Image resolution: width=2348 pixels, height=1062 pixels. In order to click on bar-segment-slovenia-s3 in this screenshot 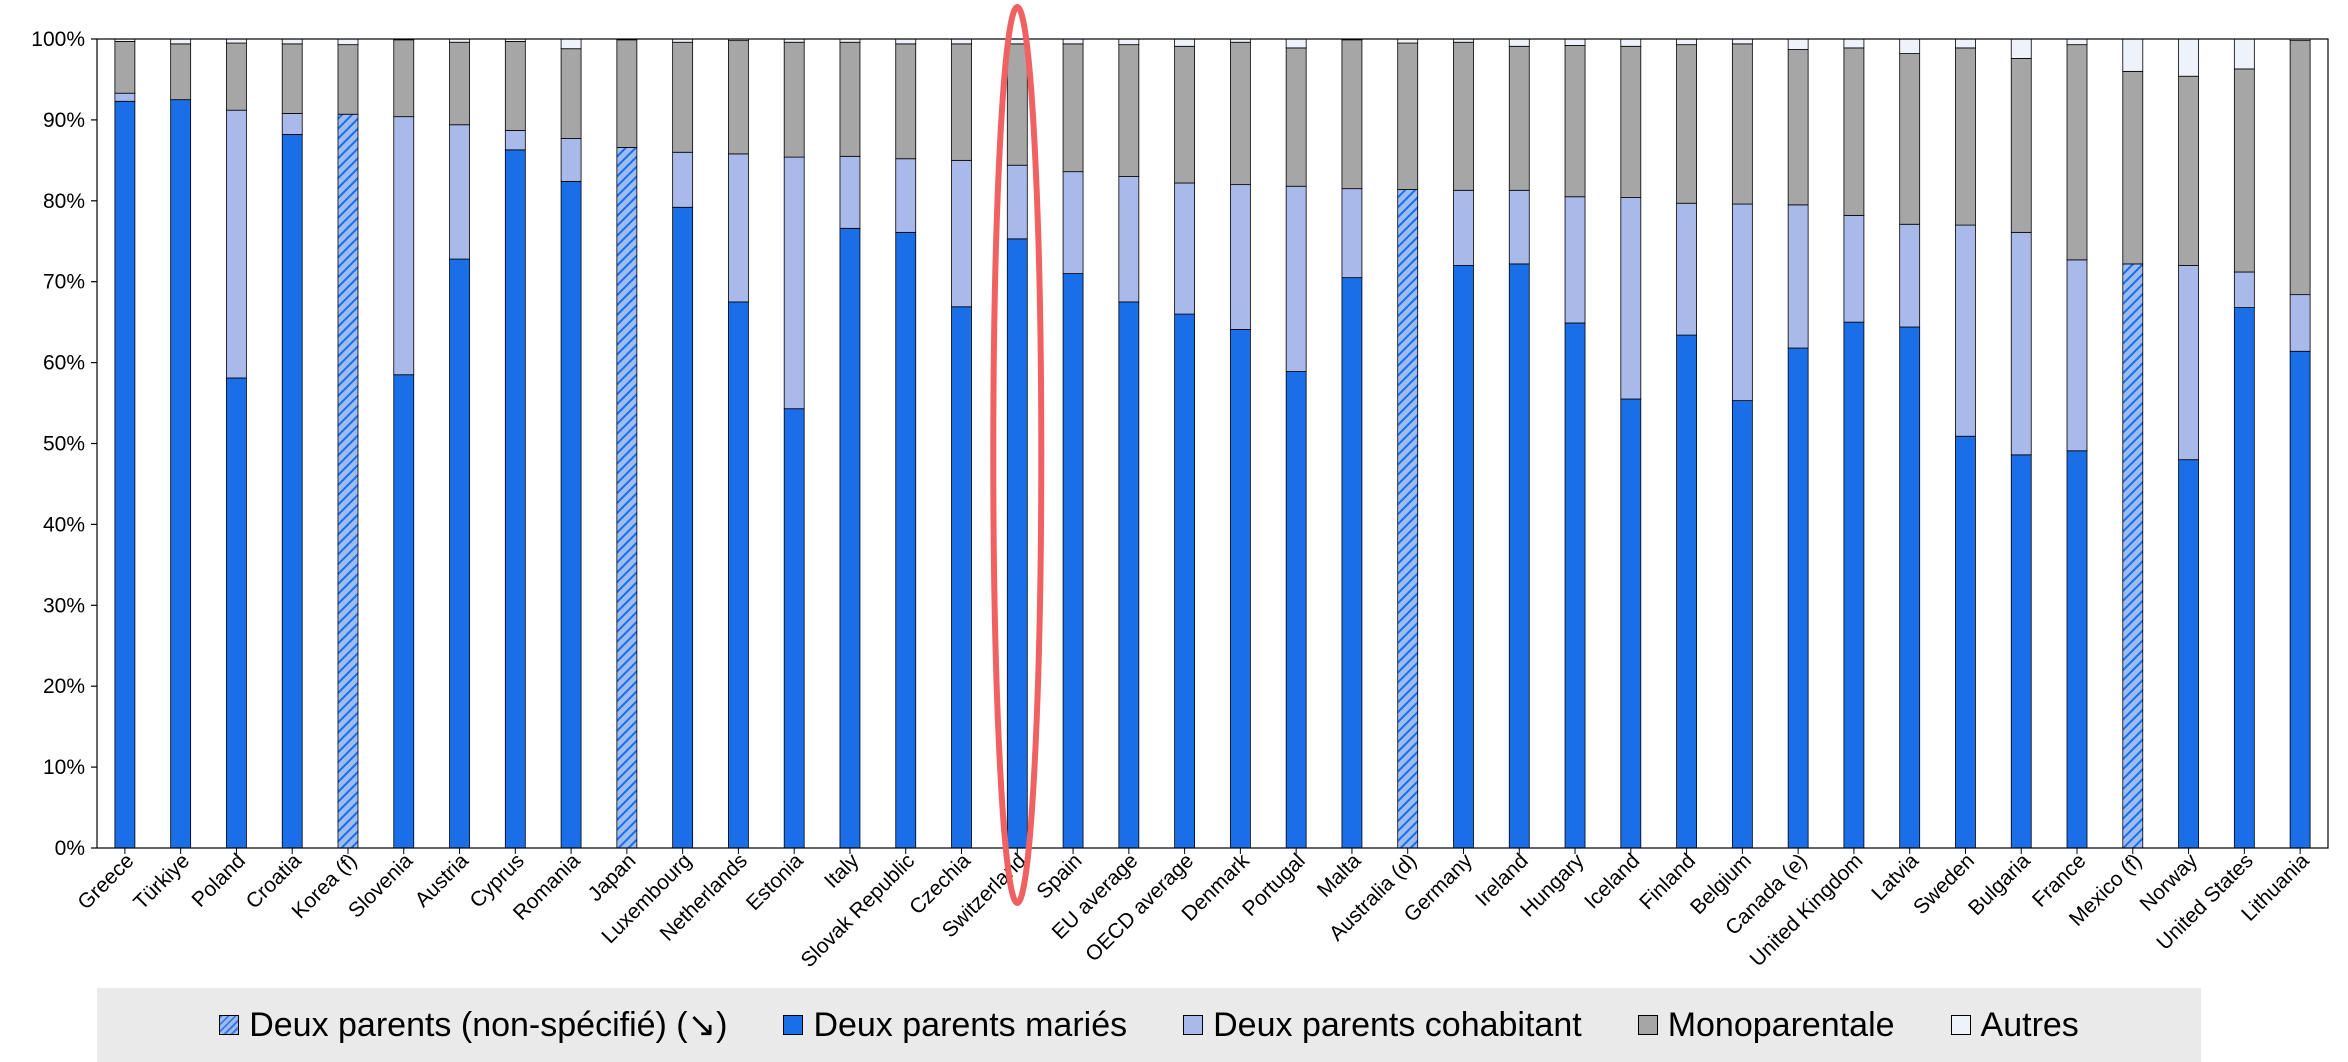, I will do `click(404, 78)`.